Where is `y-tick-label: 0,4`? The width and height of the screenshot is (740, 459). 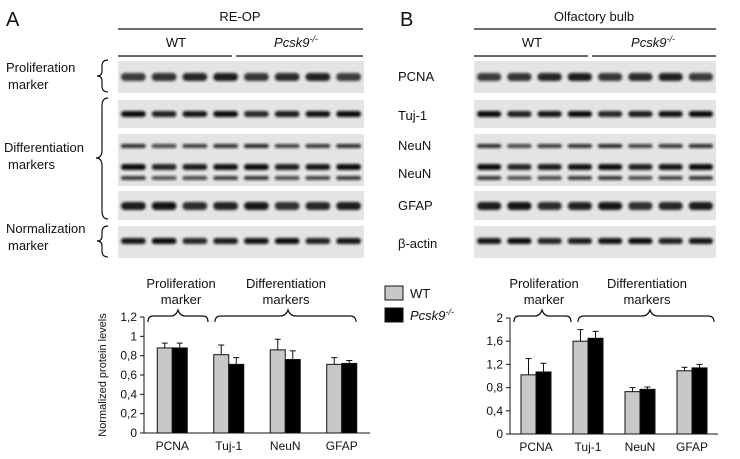 y-tick-label: 0,4 is located at coordinates (494, 411).